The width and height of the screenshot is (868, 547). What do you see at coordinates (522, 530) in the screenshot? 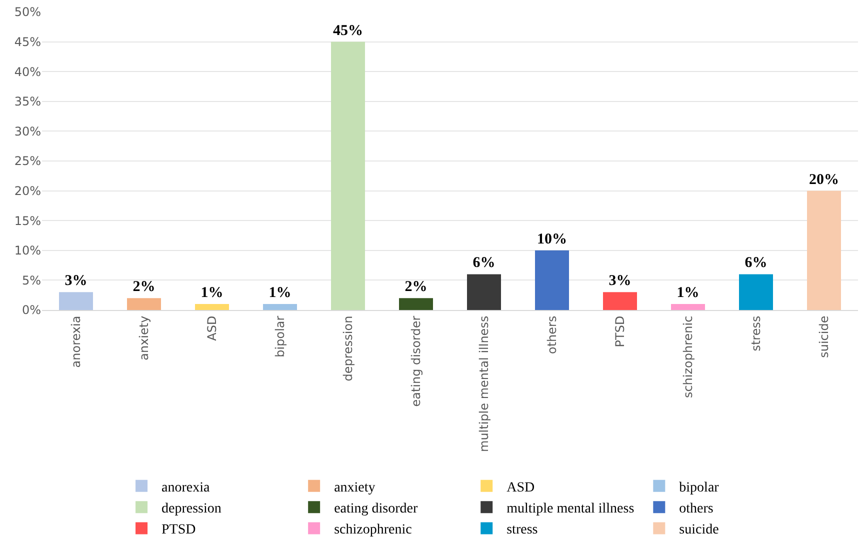
I see `legend-label: stress` at bounding box center [522, 530].